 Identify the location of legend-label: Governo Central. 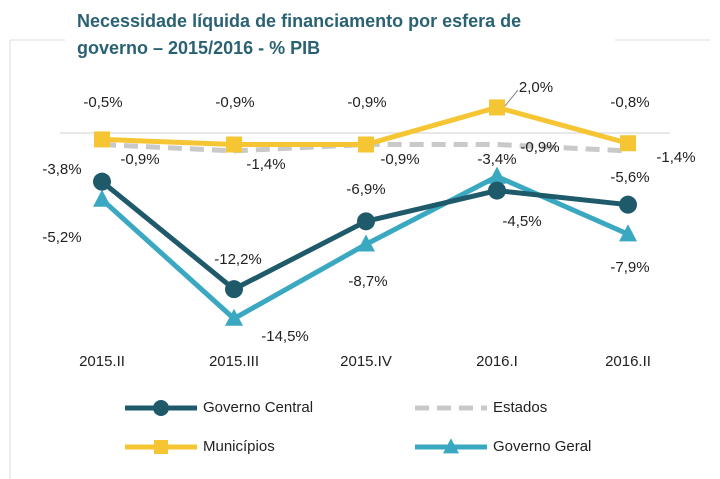
(258, 407).